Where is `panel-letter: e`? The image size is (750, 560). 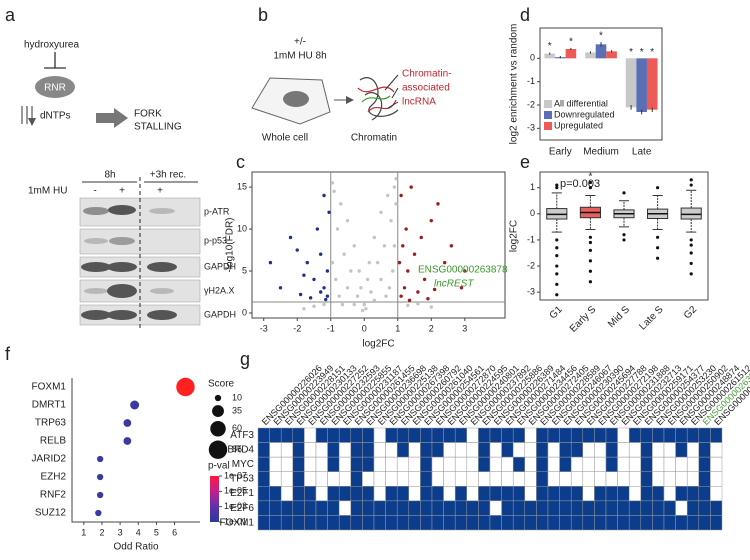
panel-letter: e is located at coordinates (525, 162).